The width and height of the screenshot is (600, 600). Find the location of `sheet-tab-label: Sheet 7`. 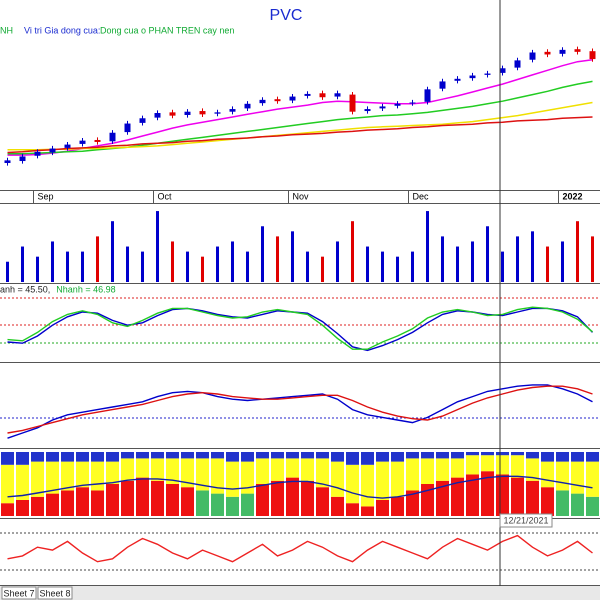

sheet-tab-label: Sheet 7 is located at coordinates (18, 593).